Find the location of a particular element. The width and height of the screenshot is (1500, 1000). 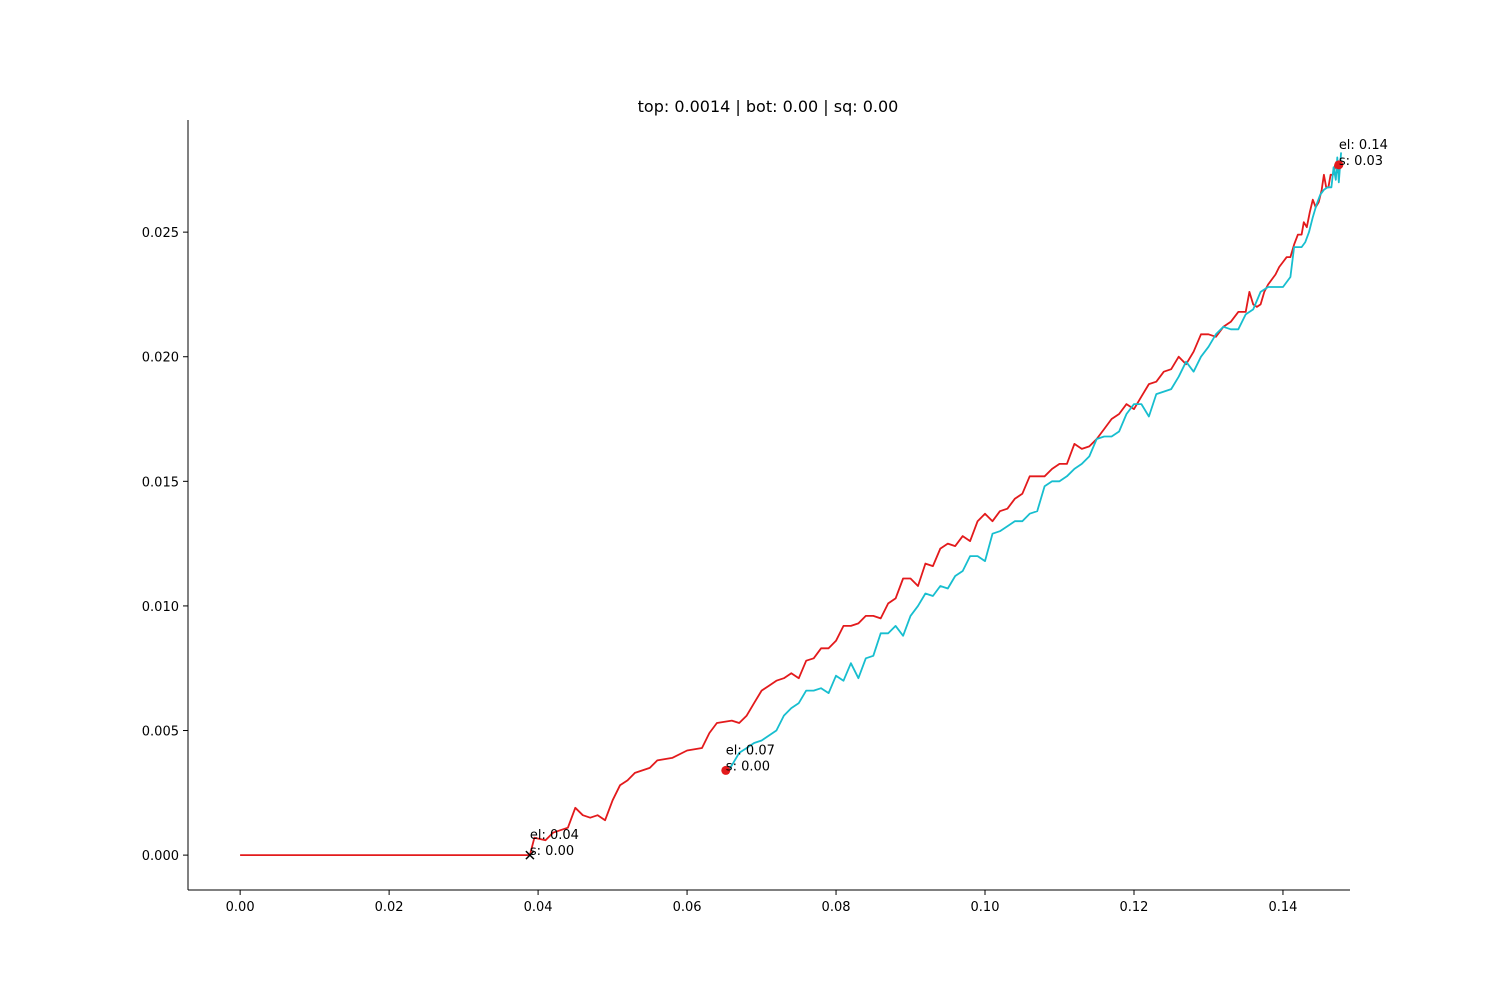

y-tick-label: 0.005 is located at coordinates (160, 732).